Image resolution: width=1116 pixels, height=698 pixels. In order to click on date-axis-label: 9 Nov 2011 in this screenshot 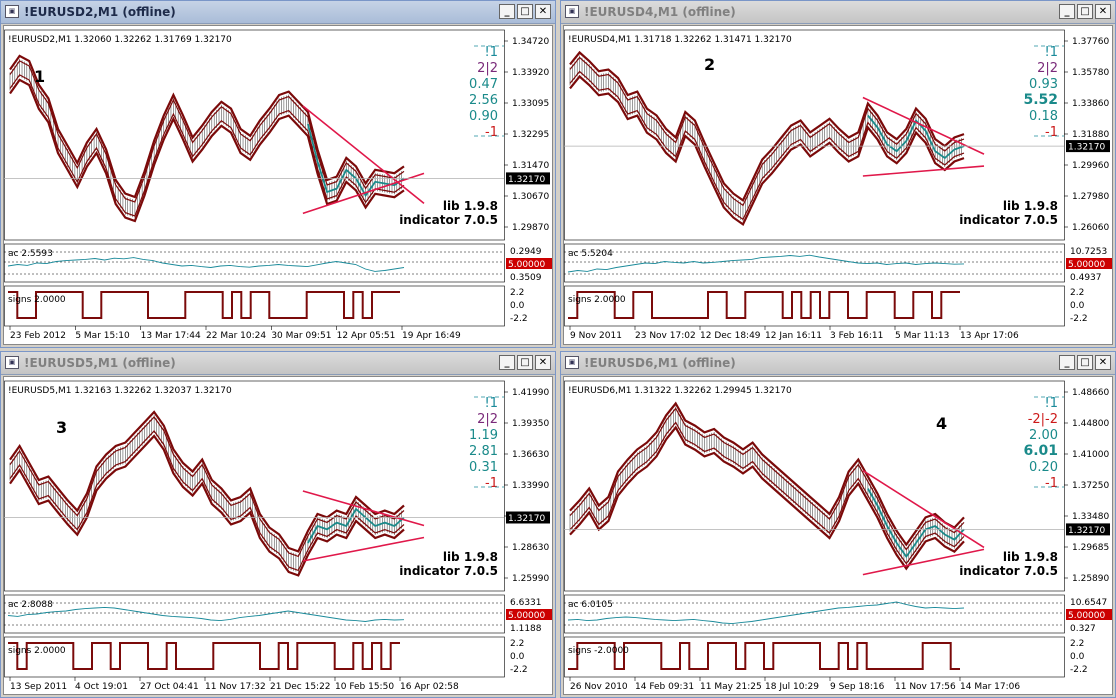, I will do `click(596, 336)`.